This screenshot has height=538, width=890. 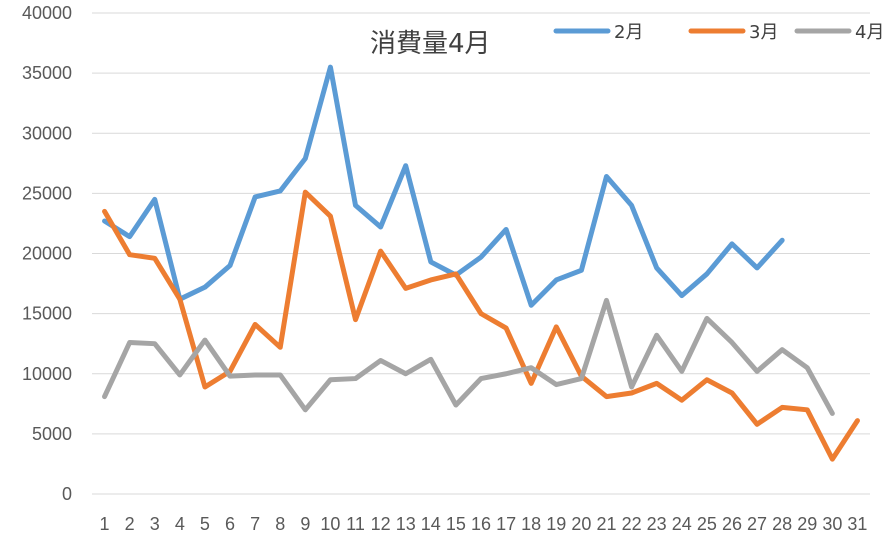 I want to click on legend-label: 2月, so click(x=628, y=32).